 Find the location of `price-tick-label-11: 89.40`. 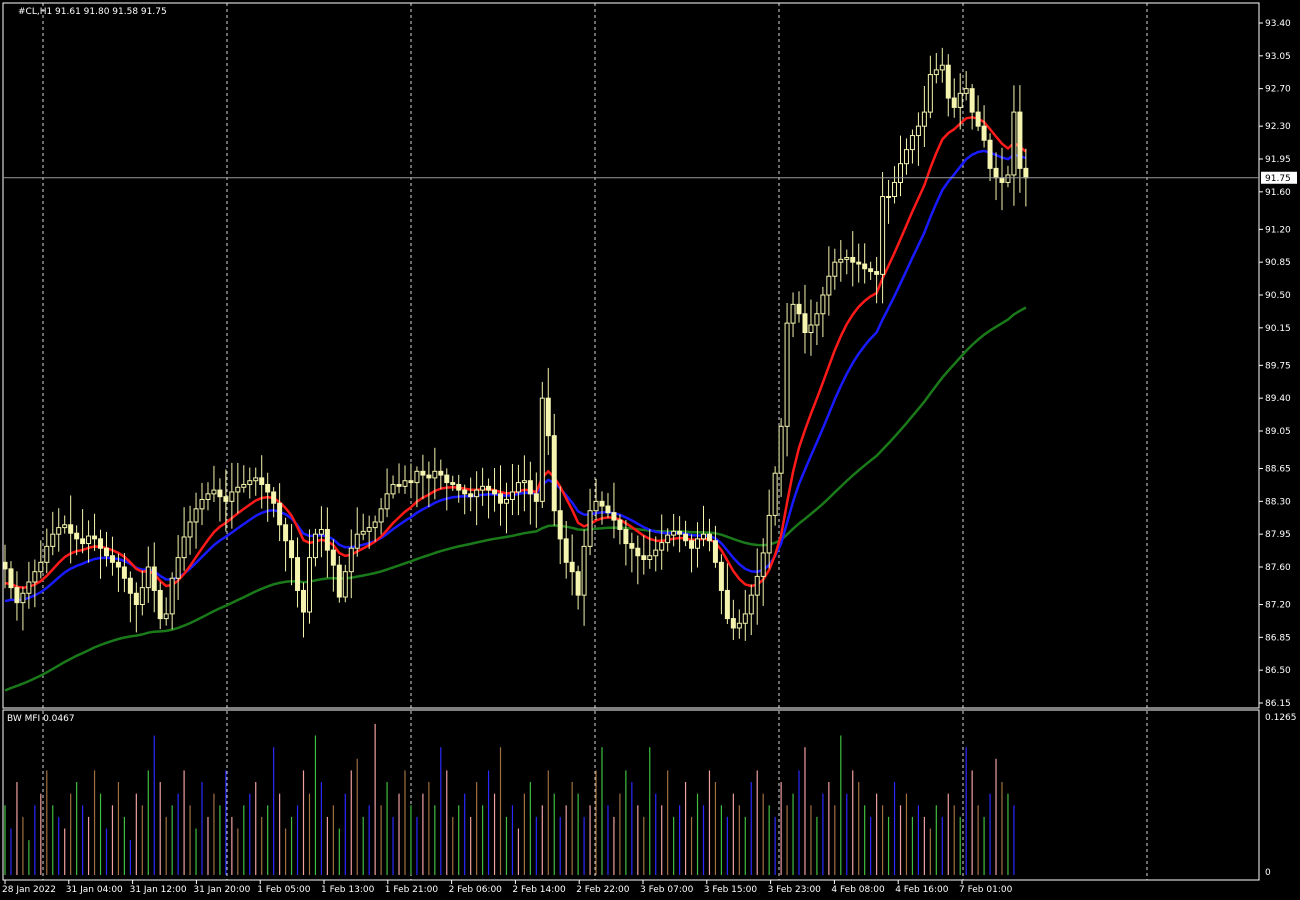

price-tick-label-11: 89.40 is located at coordinates (1278, 399).